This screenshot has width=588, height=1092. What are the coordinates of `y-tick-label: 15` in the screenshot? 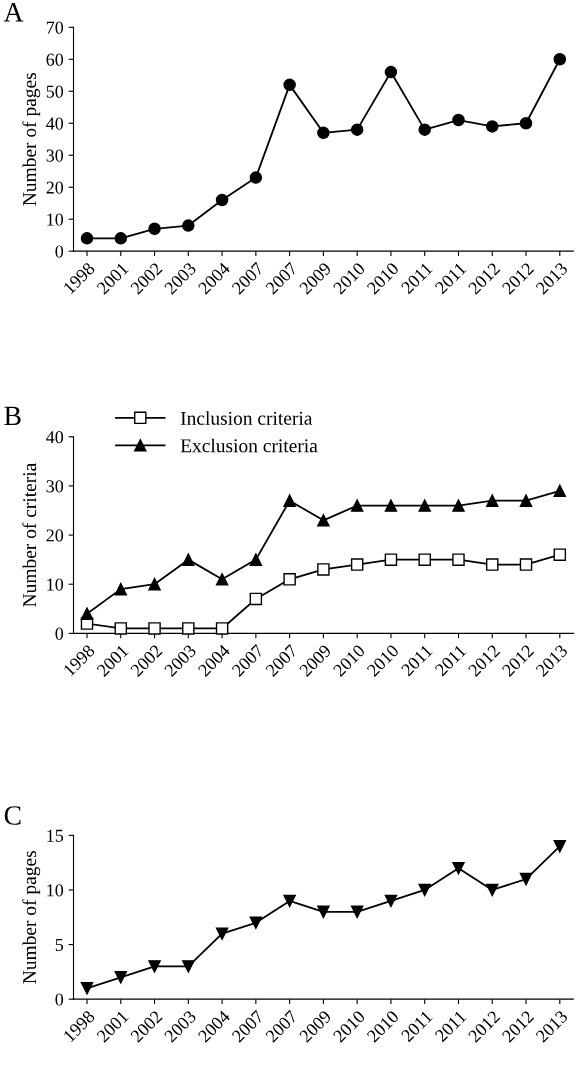 It's located at (55, 835).